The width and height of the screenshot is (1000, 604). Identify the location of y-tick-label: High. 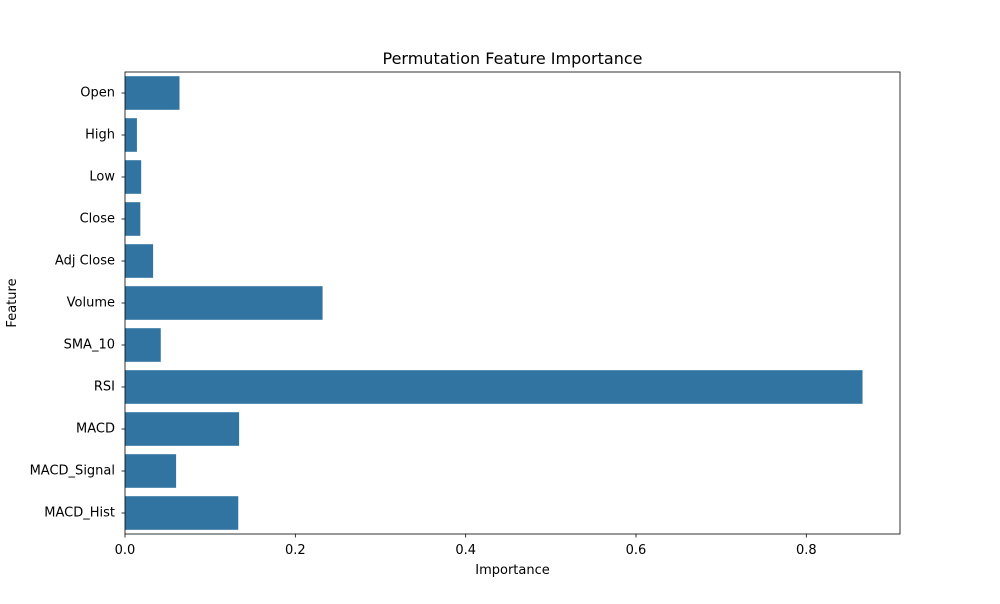
(100, 135).